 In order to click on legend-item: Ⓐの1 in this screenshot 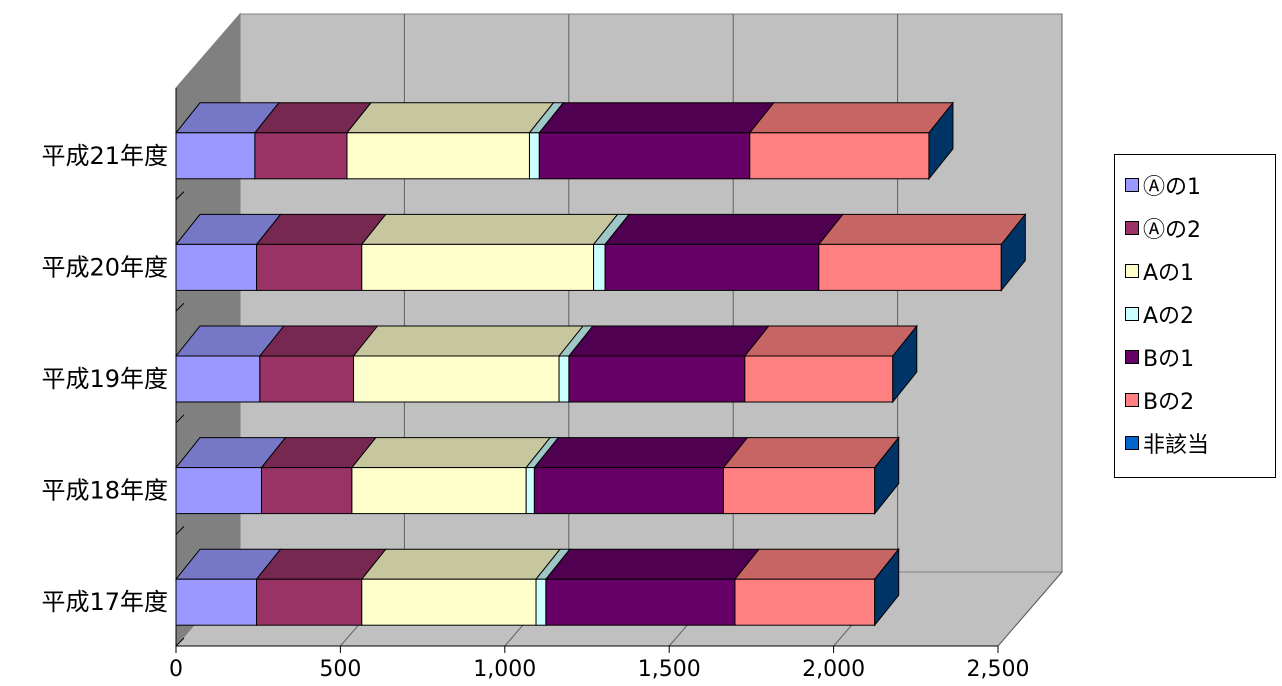, I will do `click(1163, 185)`.